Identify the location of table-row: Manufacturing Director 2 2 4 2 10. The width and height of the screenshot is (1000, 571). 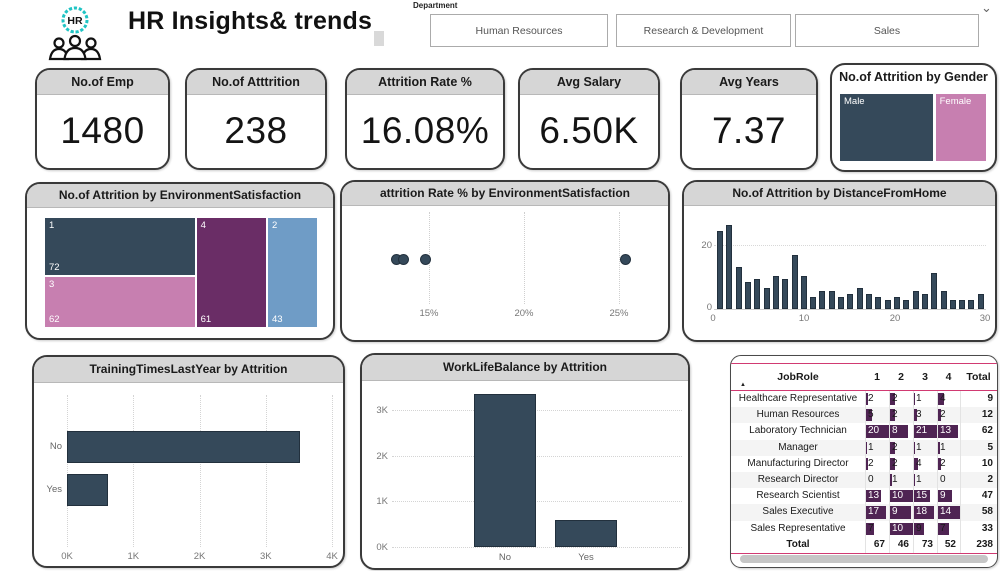
(864, 463).